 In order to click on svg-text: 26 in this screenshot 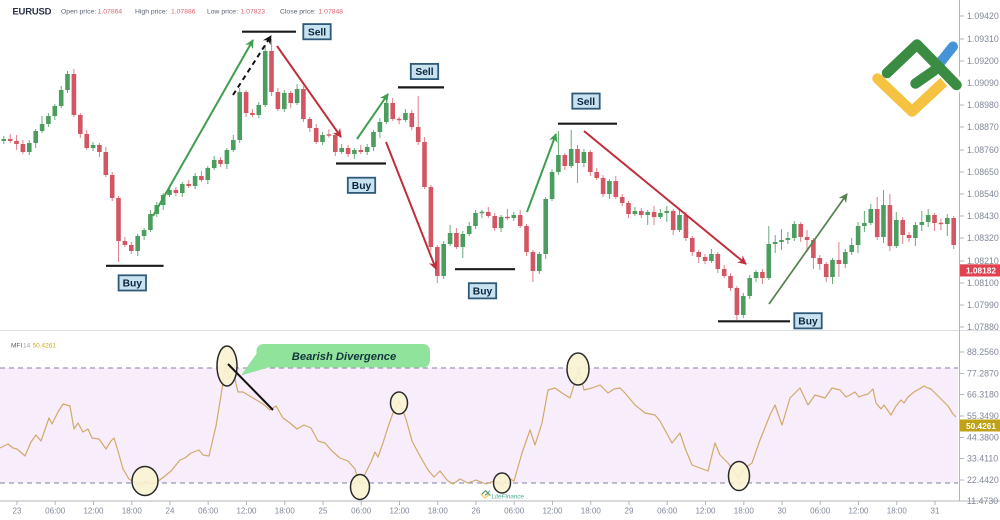, I will do `click(476, 511)`.